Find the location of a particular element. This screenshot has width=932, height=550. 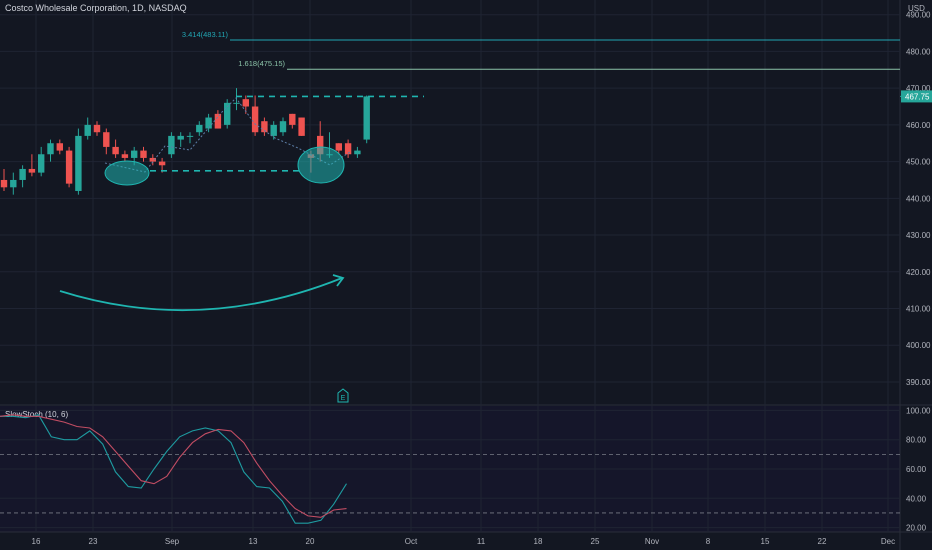

last-price-label: 467.75 is located at coordinates (917, 96).